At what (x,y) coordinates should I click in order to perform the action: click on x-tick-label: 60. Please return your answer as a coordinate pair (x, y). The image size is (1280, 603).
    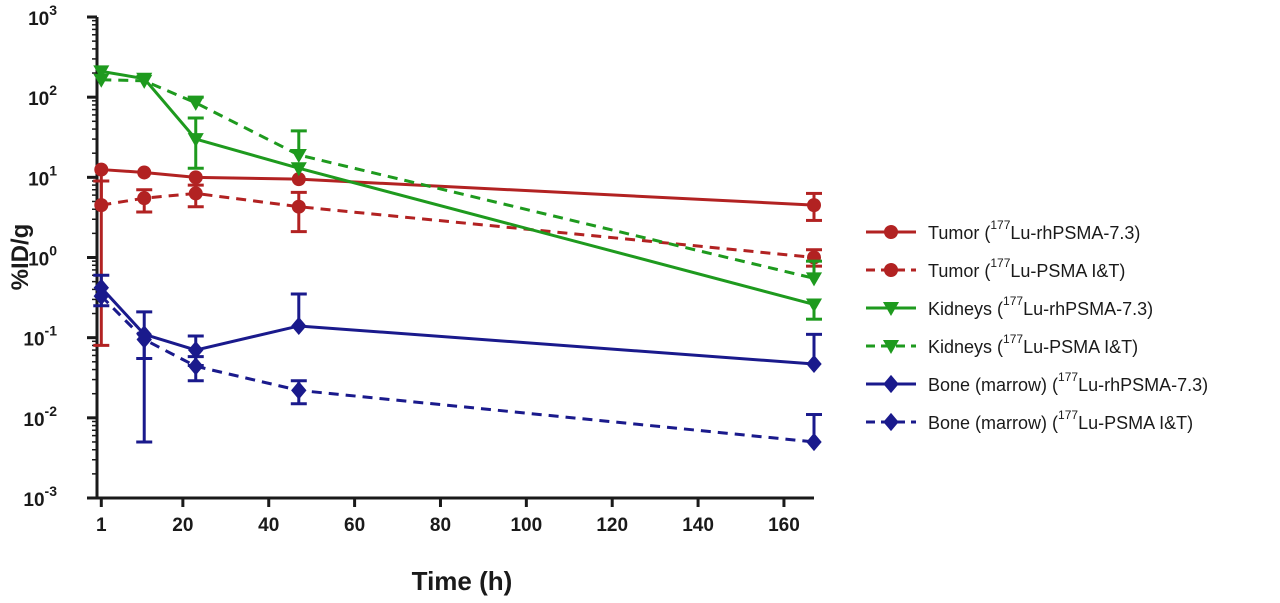
    Looking at the image, I should click on (354, 525).